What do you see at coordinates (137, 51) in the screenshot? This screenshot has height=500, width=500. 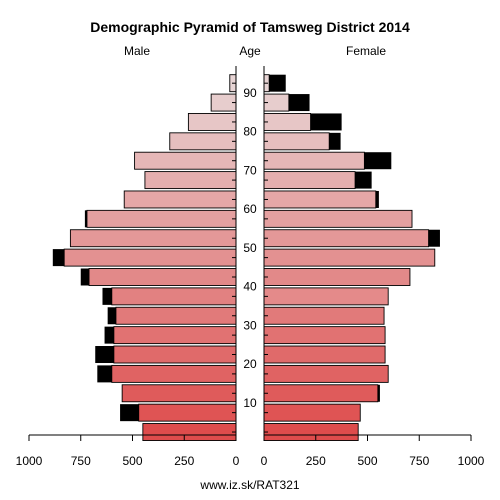 I see `male-label: Male` at bounding box center [137, 51].